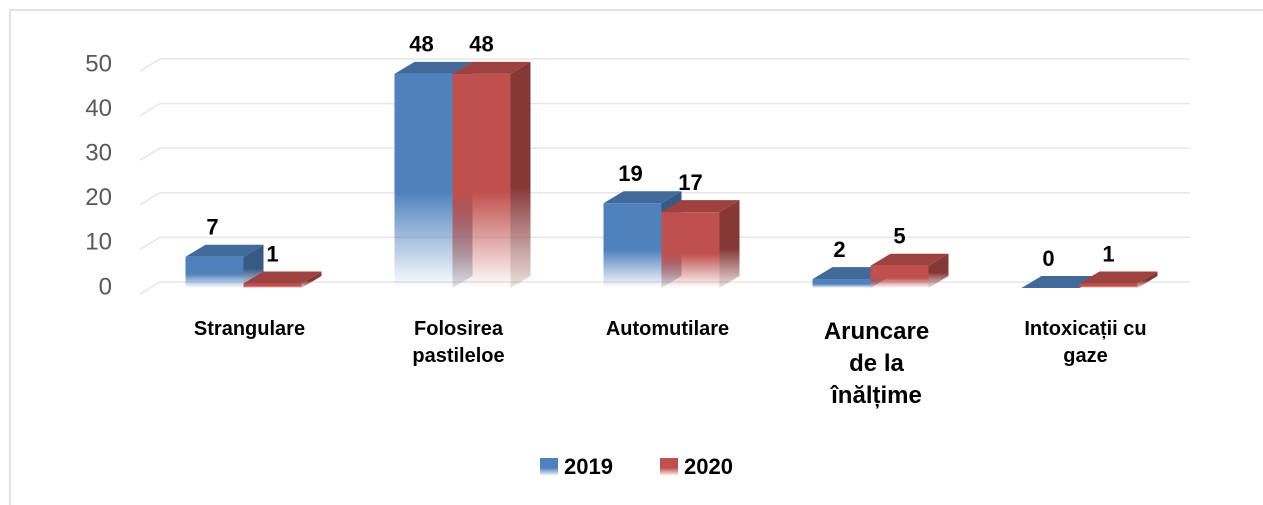 Image resolution: width=1263 pixels, height=505 pixels. What do you see at coordinates (212, 227) in the screenshot?
I see `value-label: 7` at bounding box center [212, 227].